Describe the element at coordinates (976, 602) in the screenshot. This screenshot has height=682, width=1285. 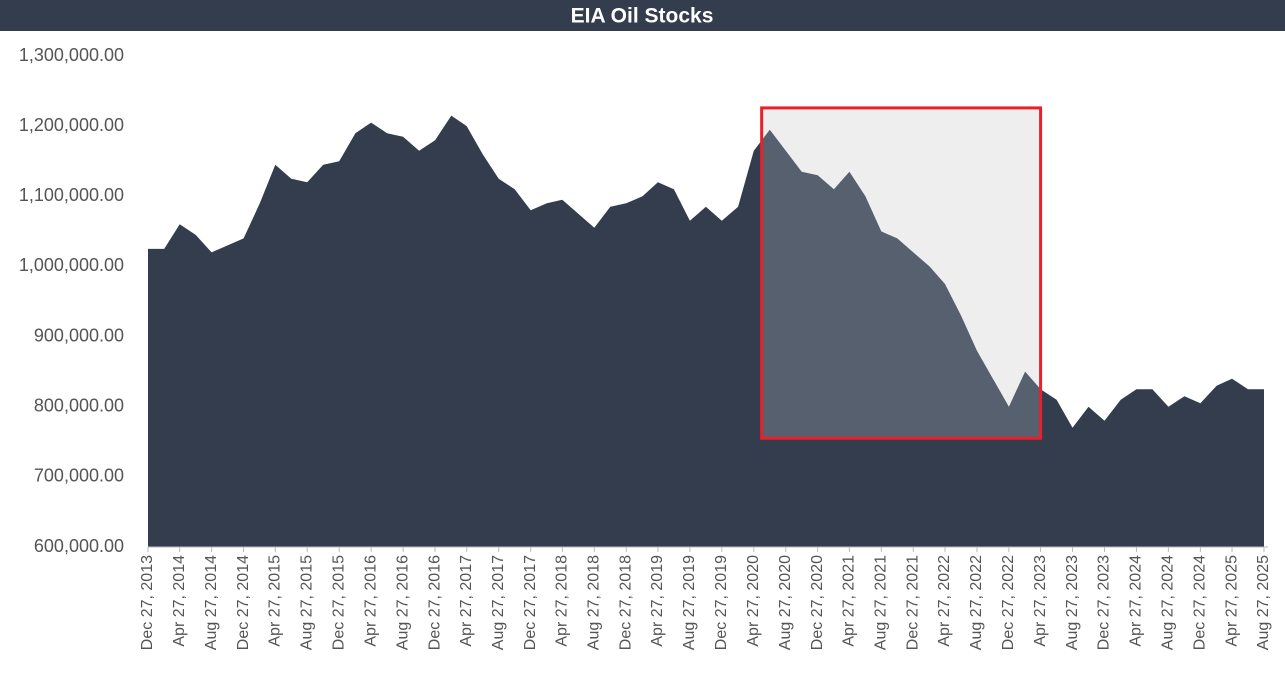
I see `x-tick-label: Aug 27, 2022` at that location.